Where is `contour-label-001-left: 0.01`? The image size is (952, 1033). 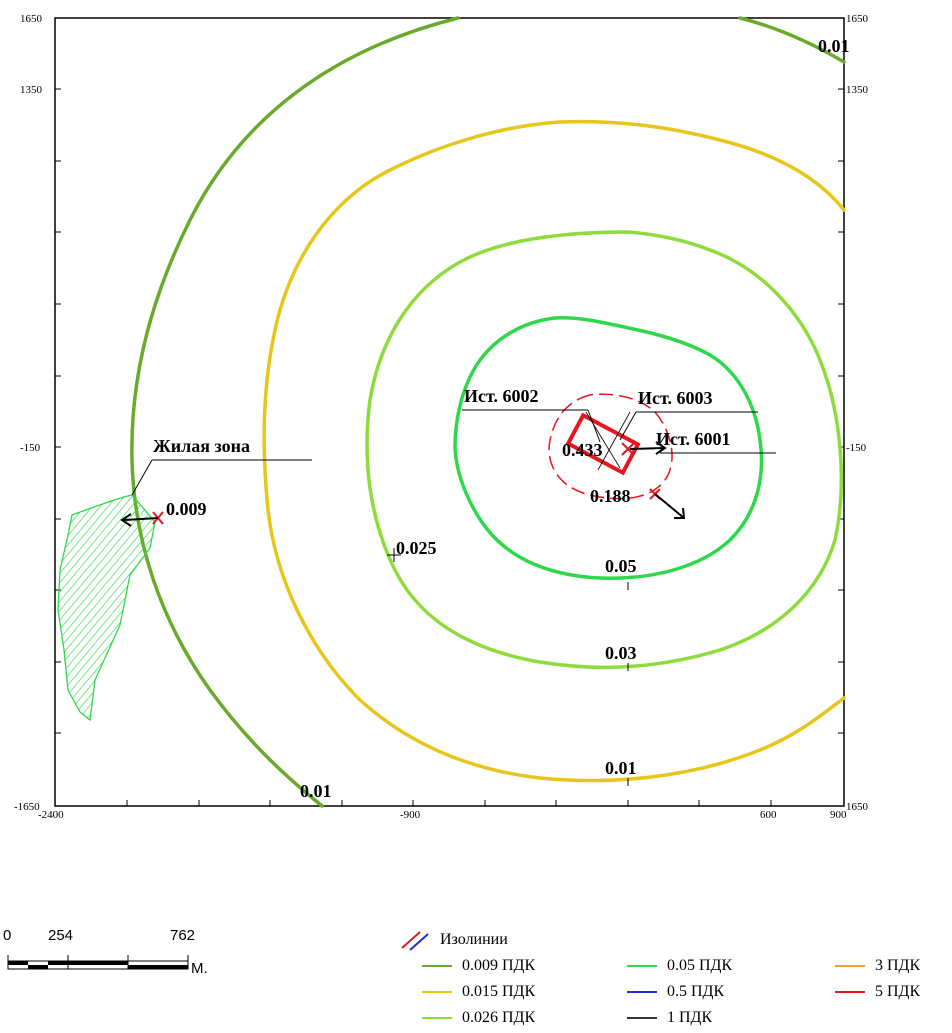
contour-label-001-left: 0.01 is located at coordinates (316, 791).